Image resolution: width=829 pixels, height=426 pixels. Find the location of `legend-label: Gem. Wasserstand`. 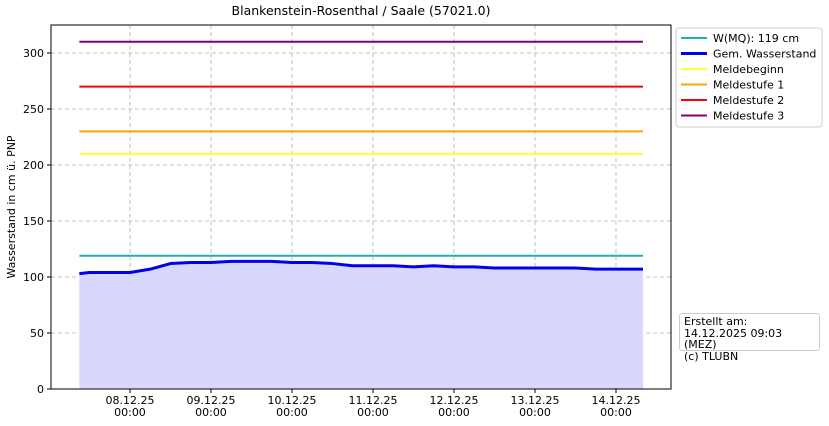

legend-label: Gem. Wasserstand is located at coordinates (764, 54).